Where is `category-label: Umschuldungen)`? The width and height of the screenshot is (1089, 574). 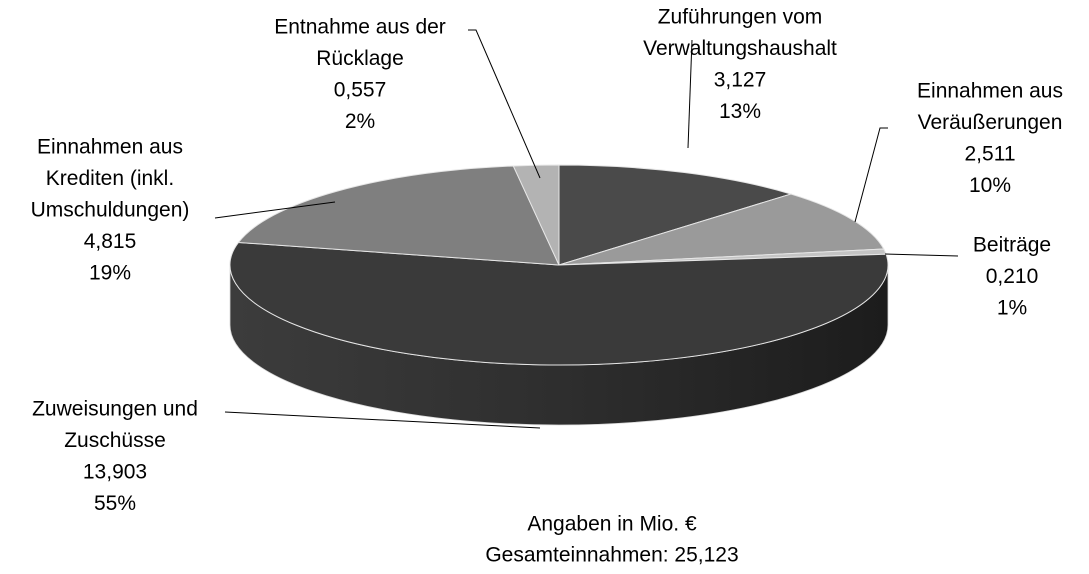
category-label: Umschuldungen) is located at coordinates (110, 210).